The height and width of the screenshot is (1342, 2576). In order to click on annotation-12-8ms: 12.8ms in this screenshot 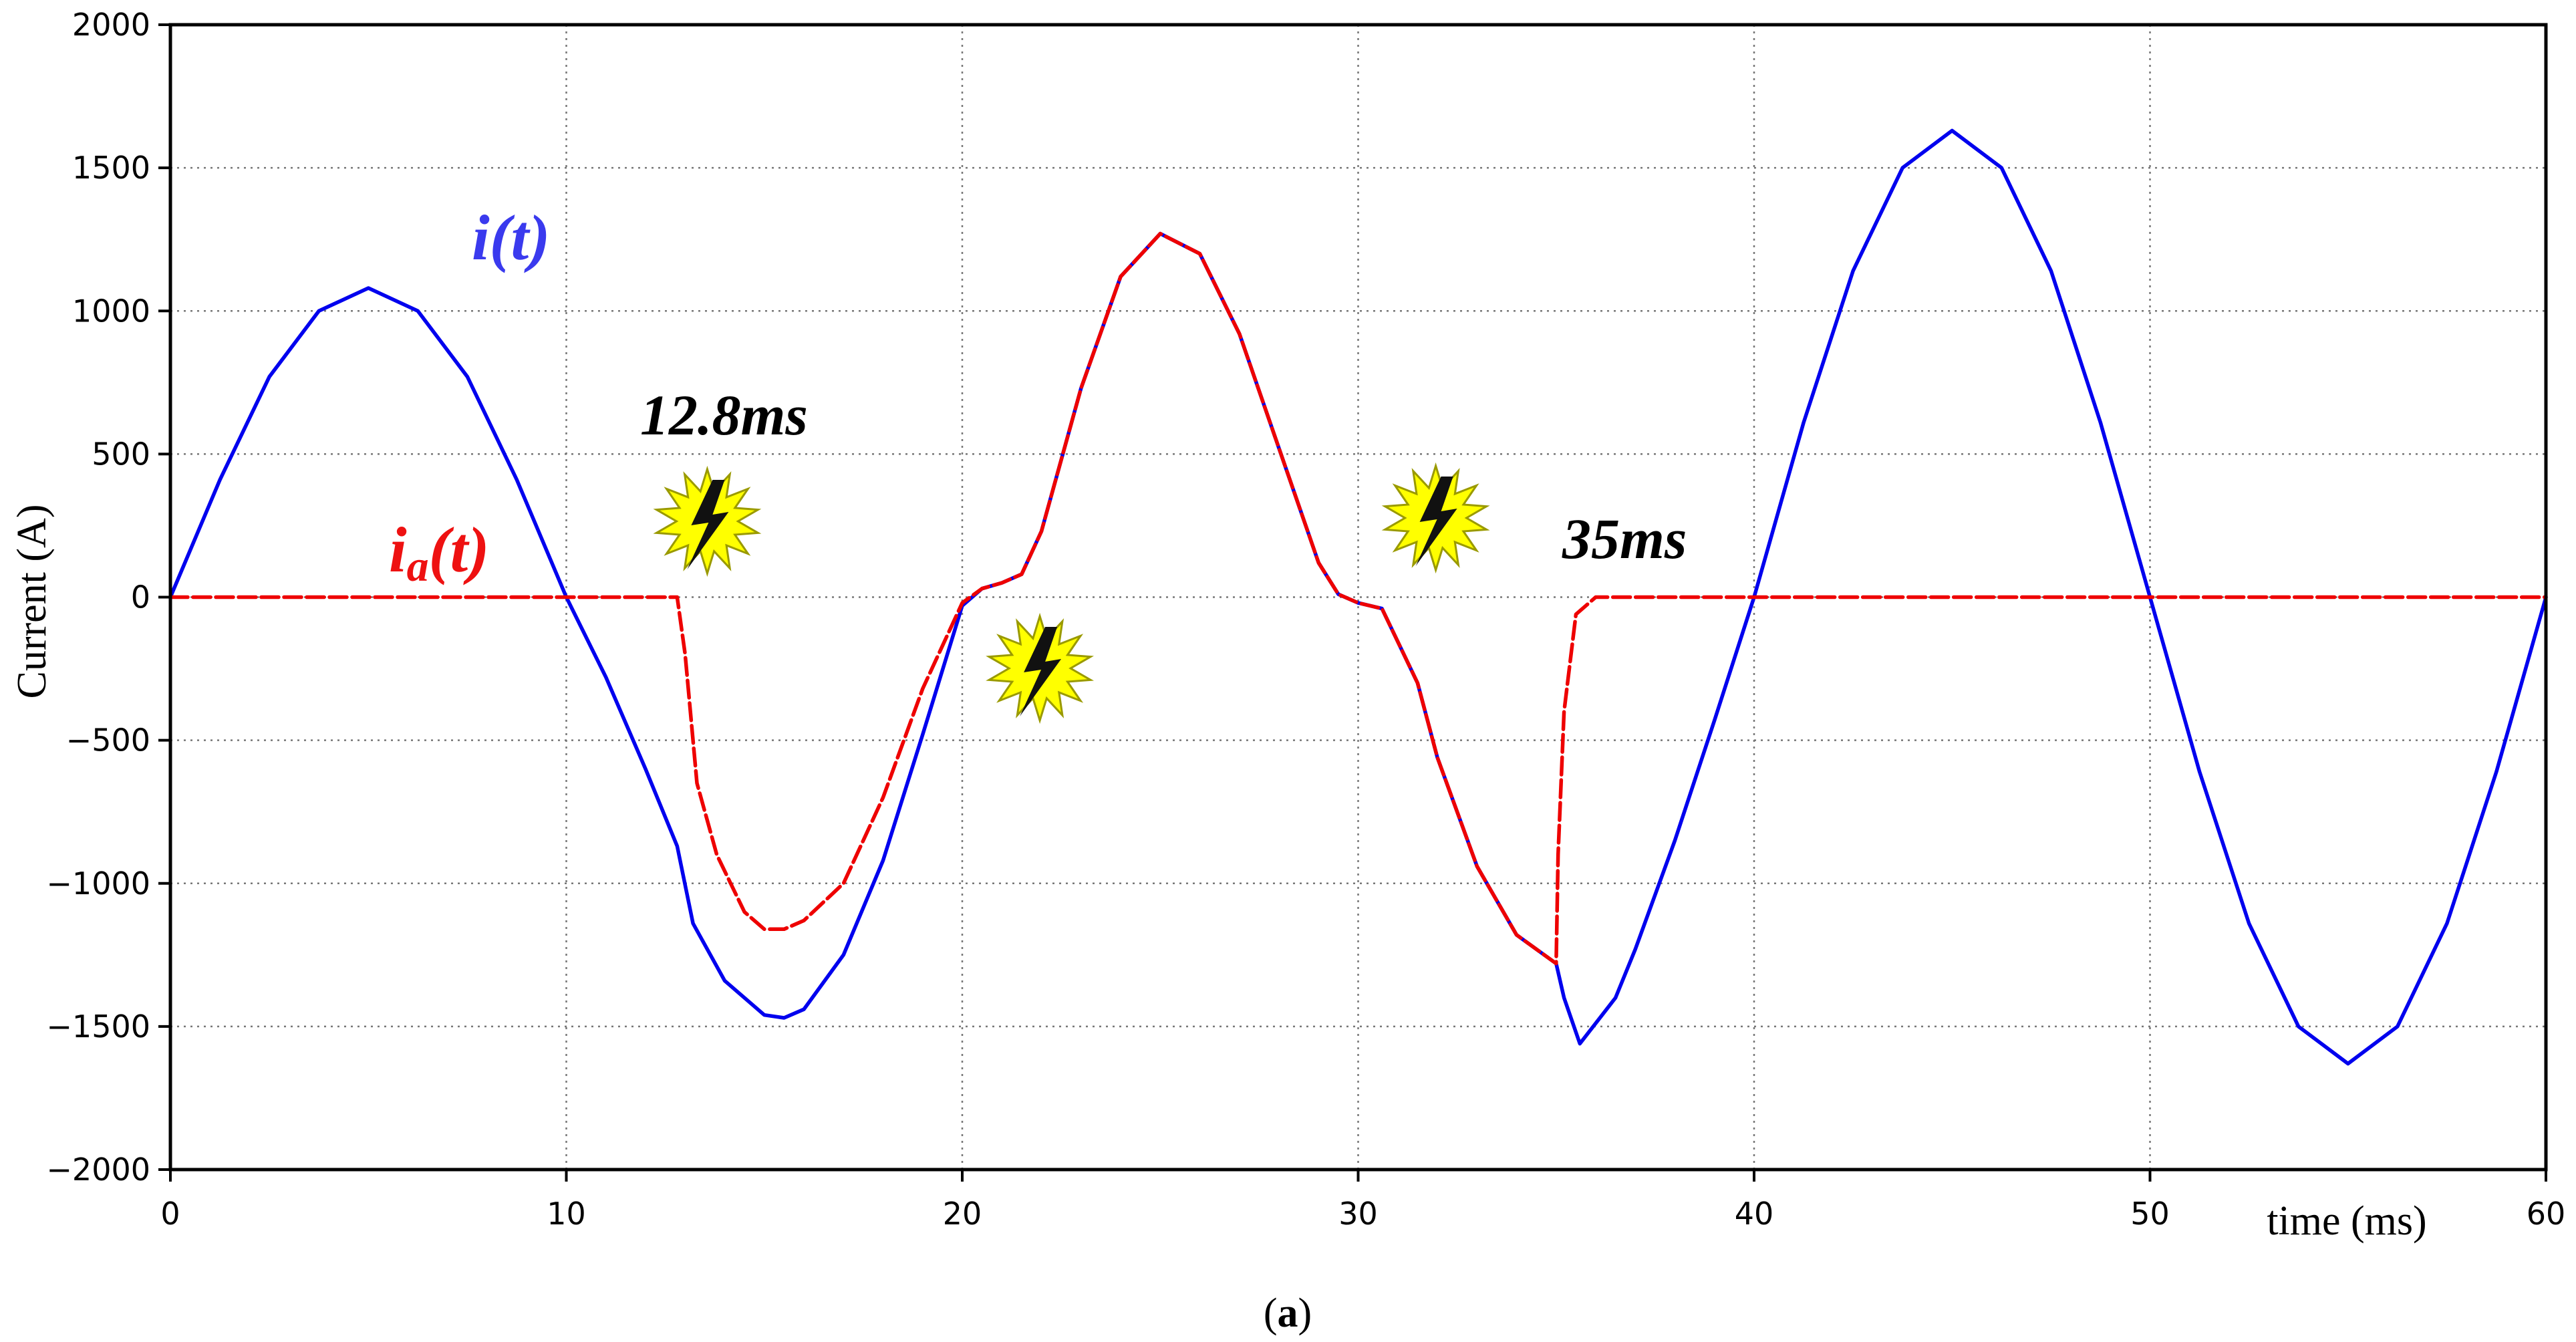, I will do `click(724, 415)`.